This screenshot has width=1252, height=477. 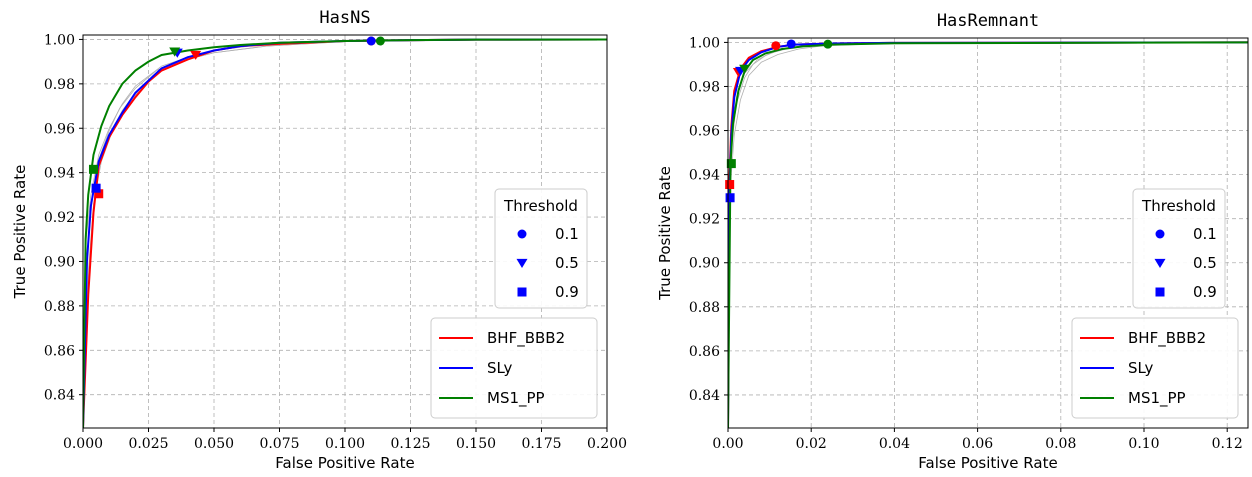 I want to click on x-tick-label: 0.025, so click(x=148, y=444).